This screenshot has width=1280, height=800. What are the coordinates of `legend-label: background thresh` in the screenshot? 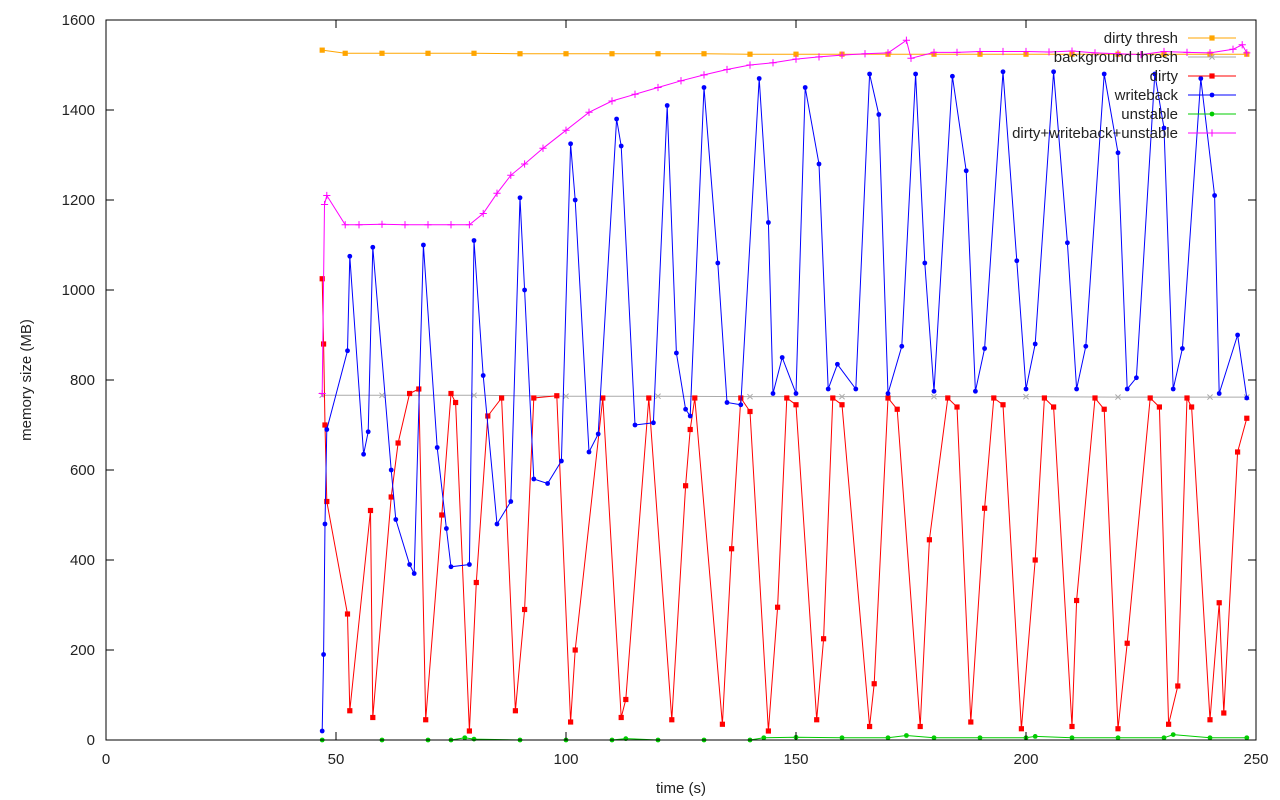 It's located at (1116, 57).